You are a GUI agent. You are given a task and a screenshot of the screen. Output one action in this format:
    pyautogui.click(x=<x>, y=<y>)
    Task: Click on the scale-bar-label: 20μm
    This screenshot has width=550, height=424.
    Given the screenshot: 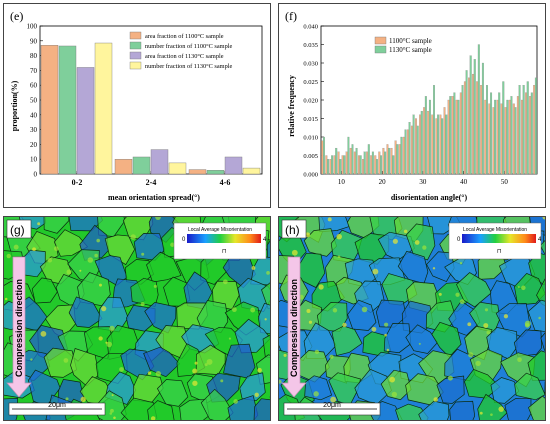 What is the action you would take?
    pyautogui.click(x=332, y=405)
    